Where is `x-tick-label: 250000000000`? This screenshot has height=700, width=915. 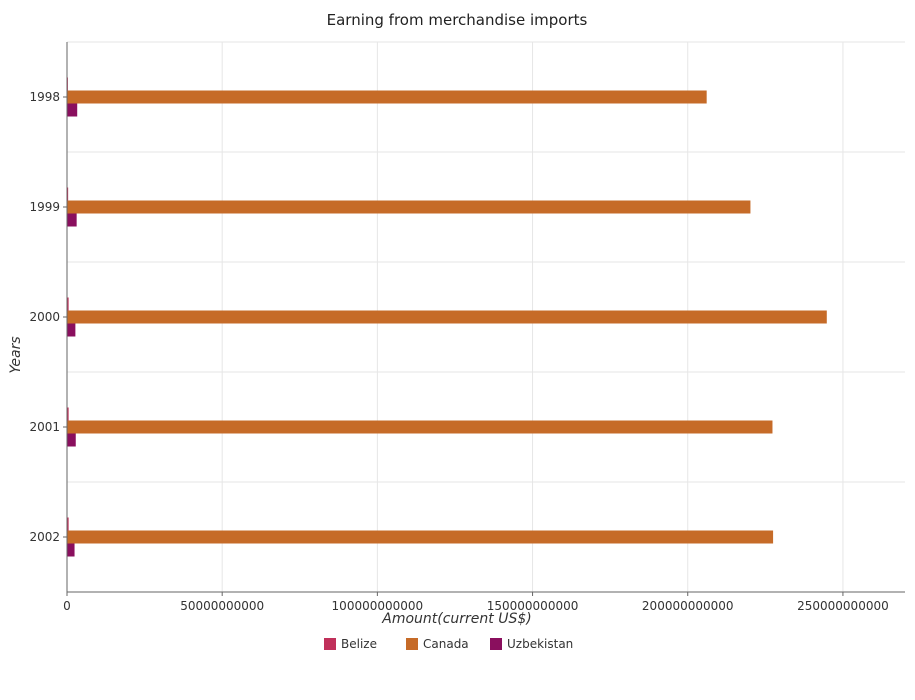 x-tick-label: 250000000000 is located at coordinates (843, 606).